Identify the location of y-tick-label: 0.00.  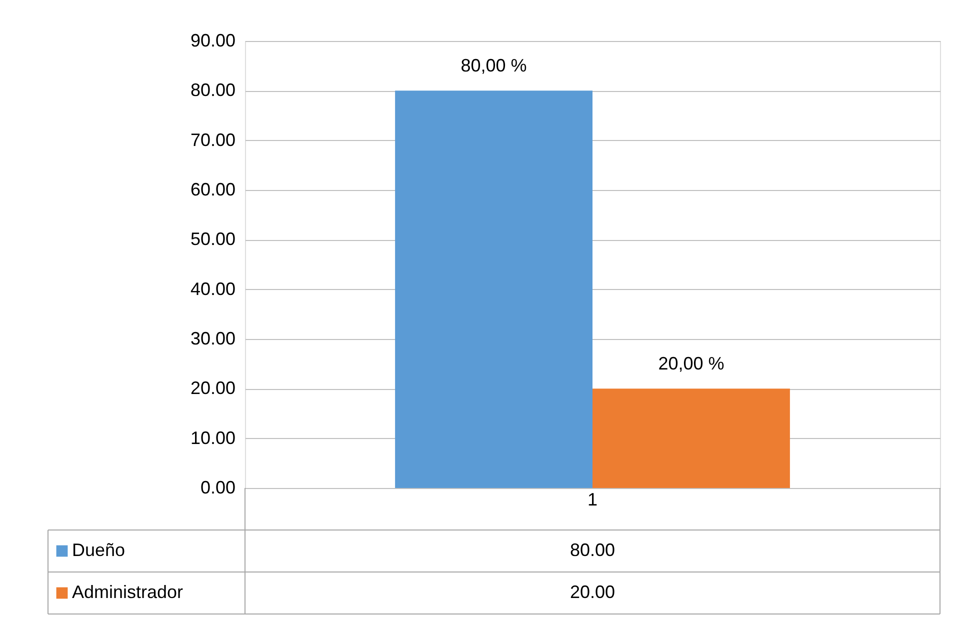
(218, 488).